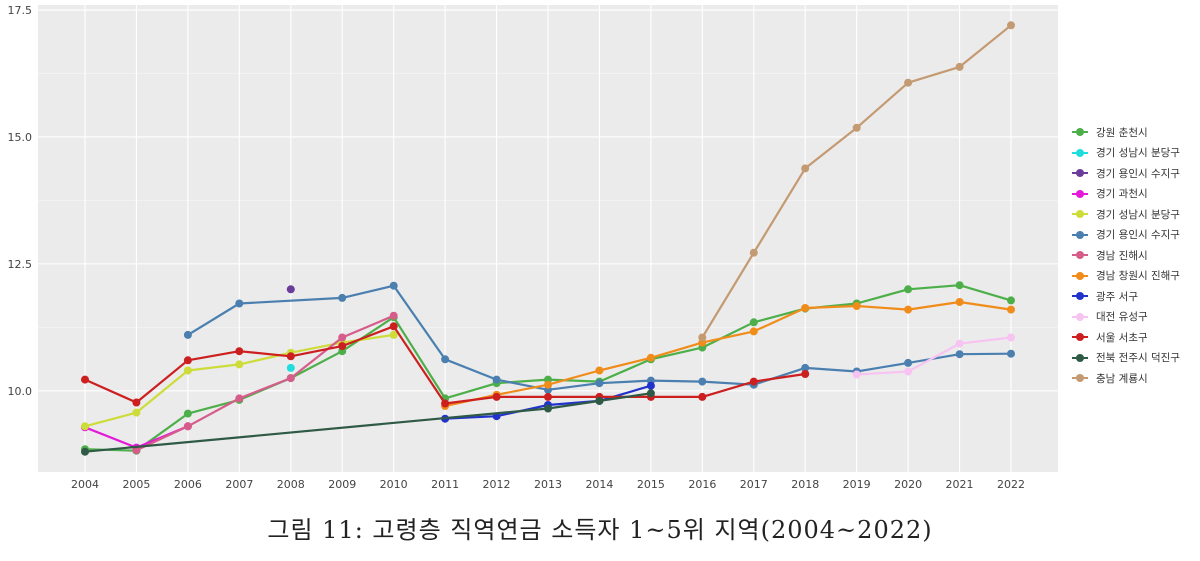 The image size is (1200, 561). I want to click on legend-item: 경기 과천시, so click(1136, 194).